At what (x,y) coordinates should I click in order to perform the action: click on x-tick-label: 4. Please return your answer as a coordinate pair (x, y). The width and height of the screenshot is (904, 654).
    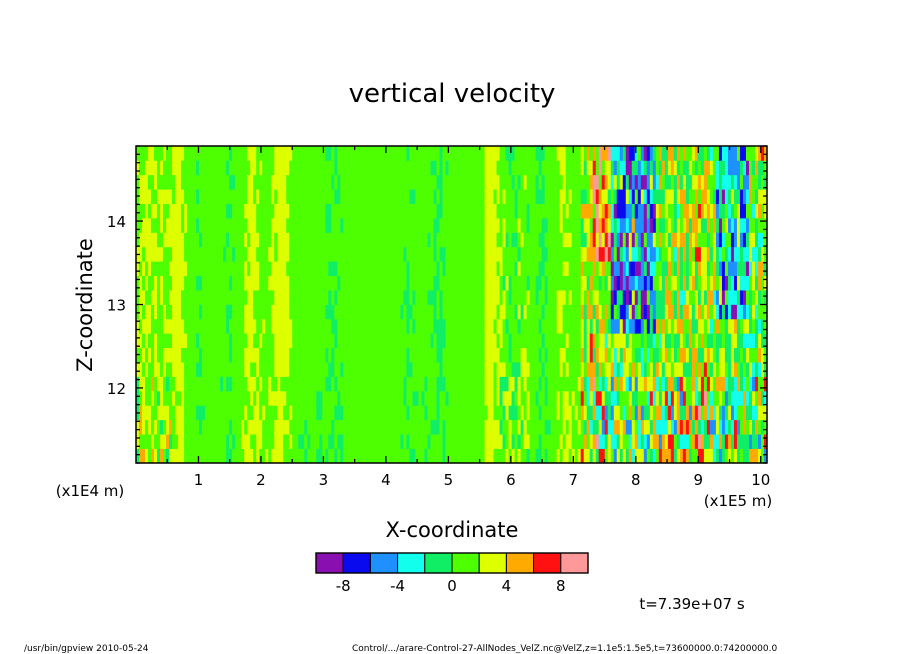
    Looking at the image, I should click on (386, 480).